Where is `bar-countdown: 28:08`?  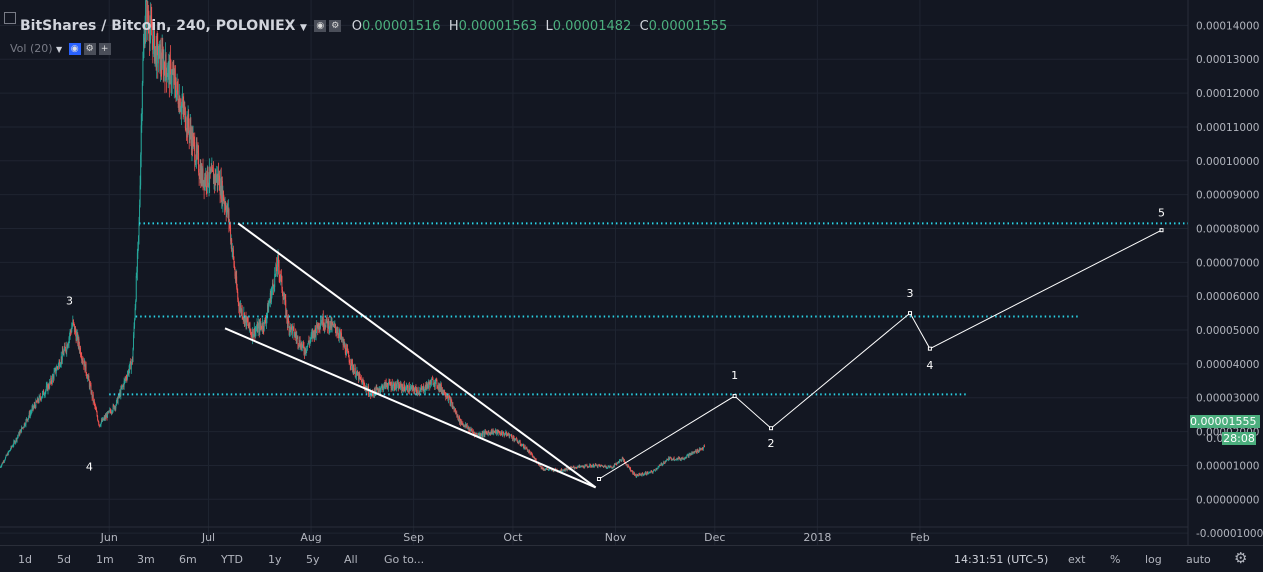
bar-countdown: 28:08 is located at coordinates (1239, 438).